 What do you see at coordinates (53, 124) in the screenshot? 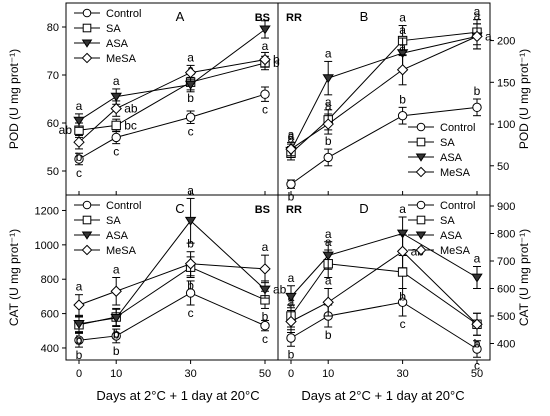
I see `y-tick-label: 60` at bounding box center [53, 124].